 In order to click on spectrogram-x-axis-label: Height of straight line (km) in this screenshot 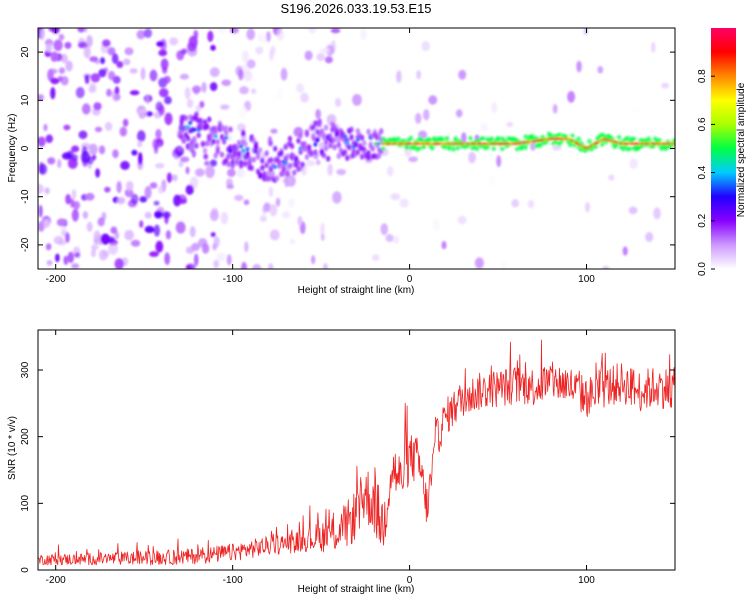, I will do `click(356, 290)`.